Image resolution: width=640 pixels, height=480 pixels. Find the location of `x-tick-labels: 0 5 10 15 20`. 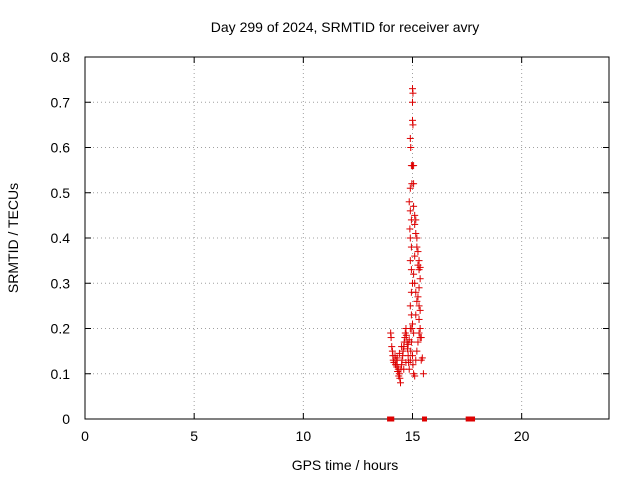

x-tick-labels: 0 5 10 15 20 is located at coordinates (305, 436).